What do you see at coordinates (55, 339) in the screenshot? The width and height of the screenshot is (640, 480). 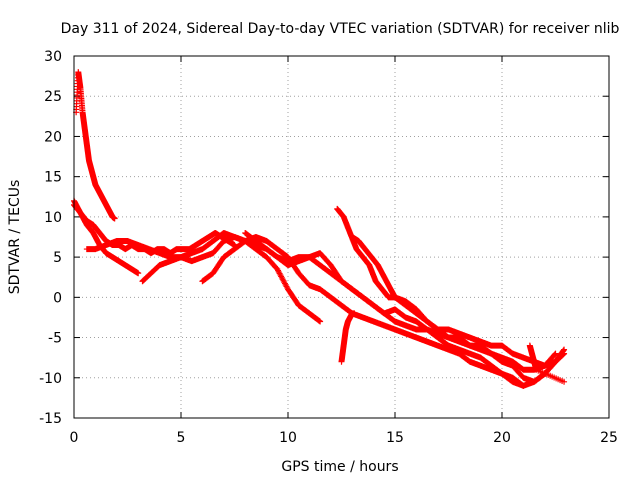 I see `y-tick-label: -5` at bounding box center [55, 339].